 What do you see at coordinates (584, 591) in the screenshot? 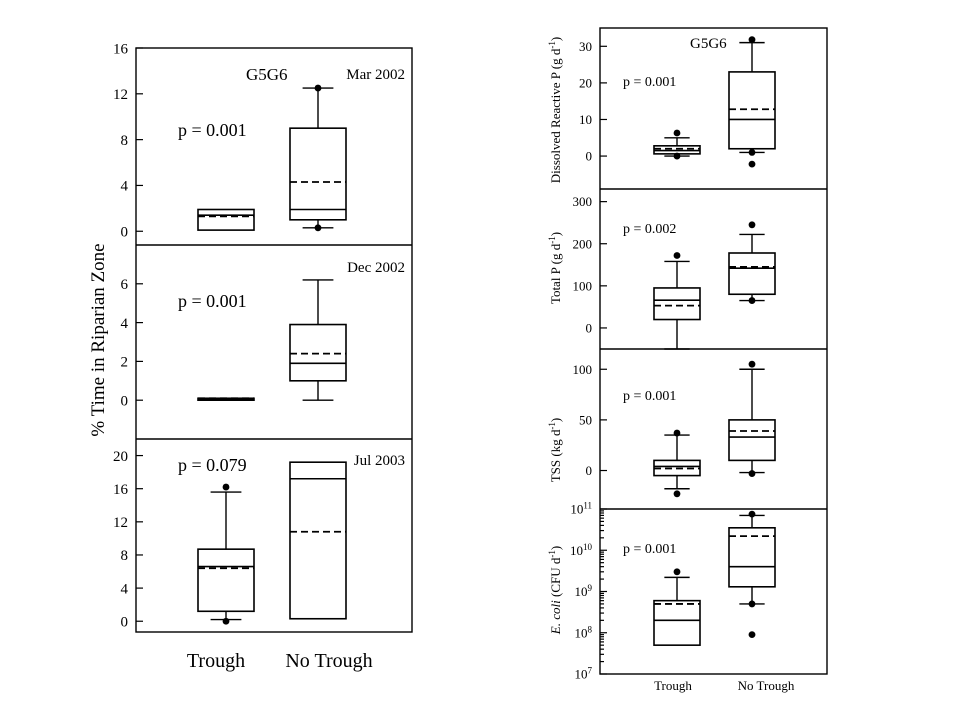
I see `y-tick-label: 10⁹` at bounding box center [584, 591].